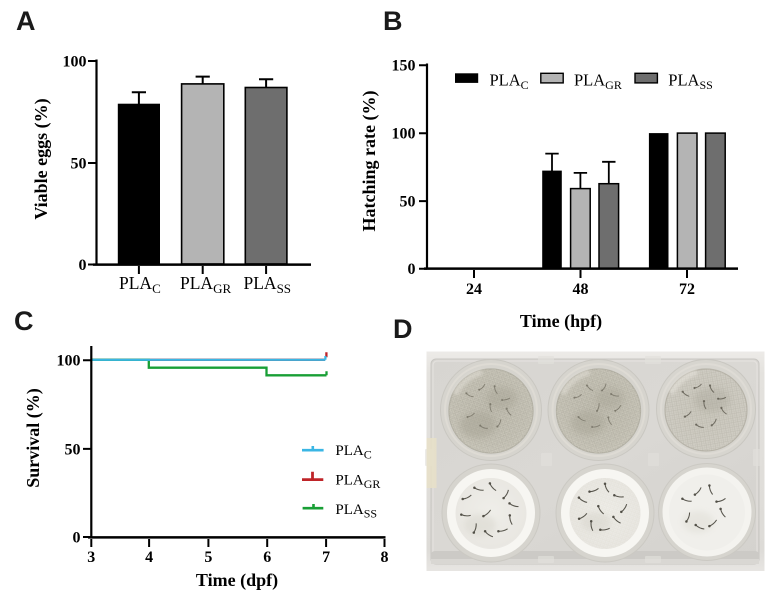  I want to click on svg-text: A, so click(26, 21).